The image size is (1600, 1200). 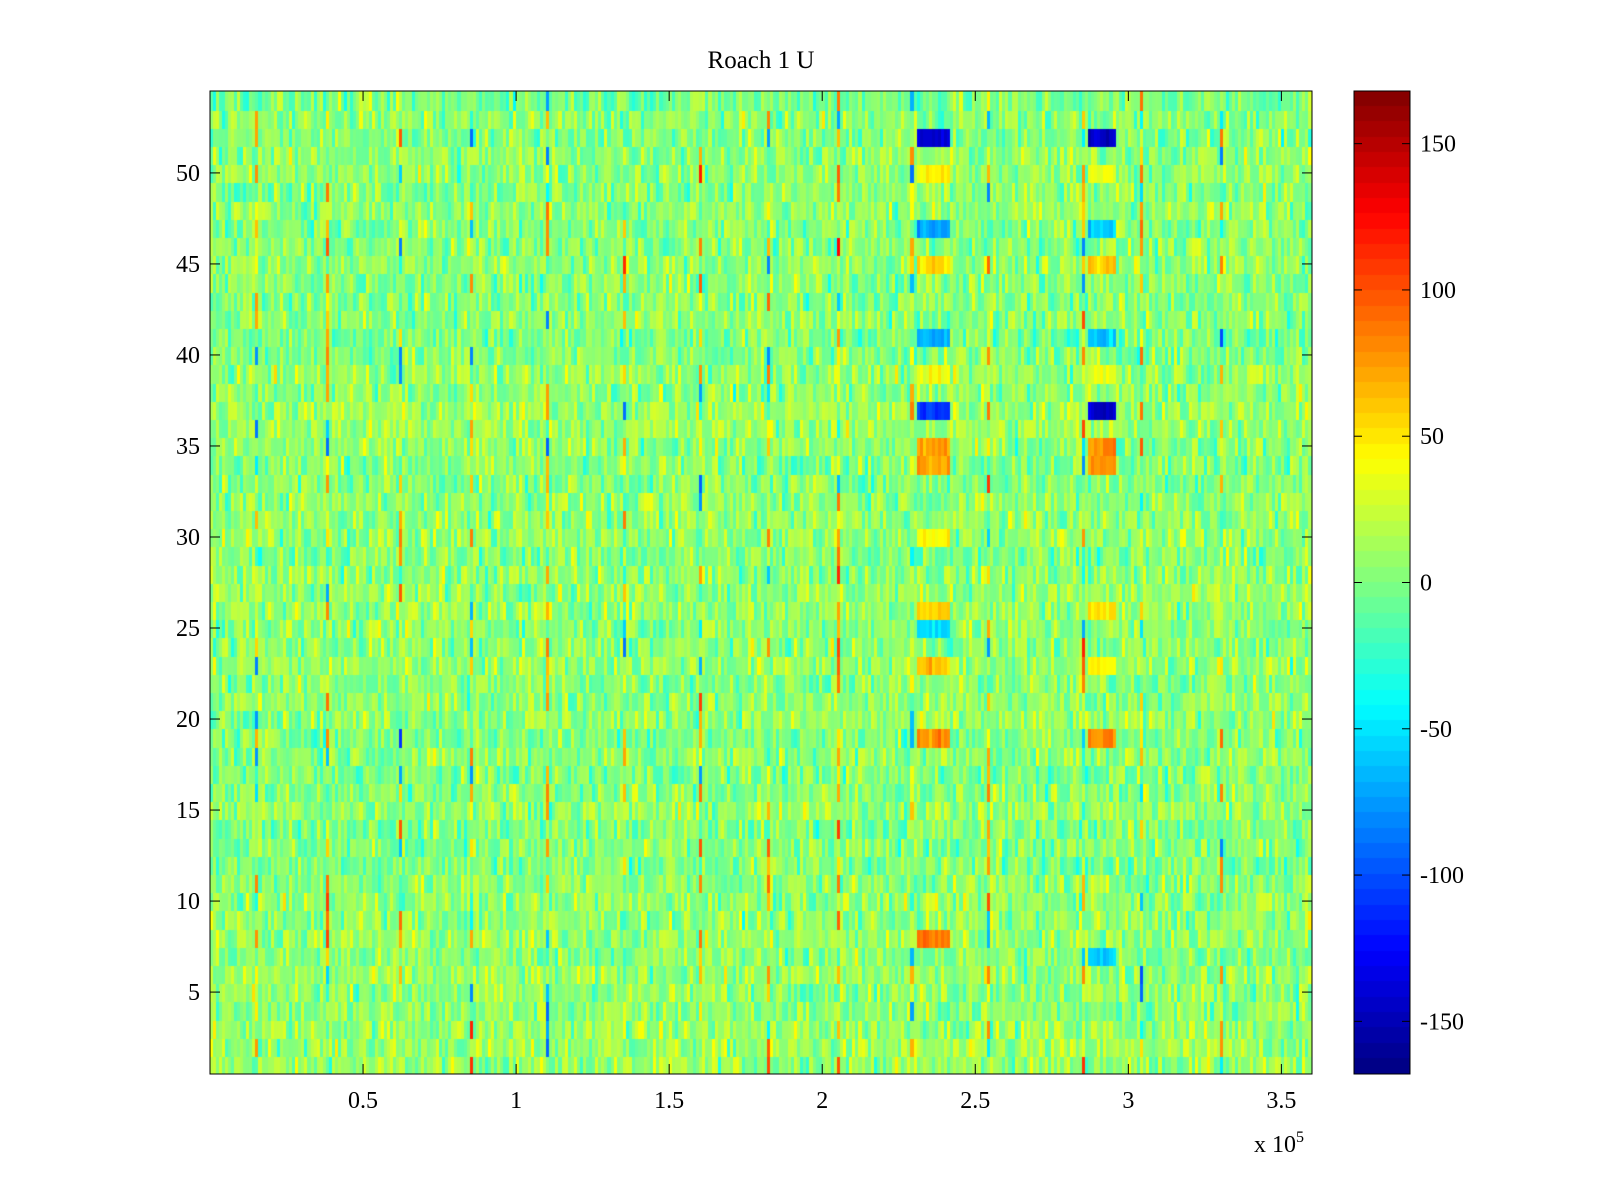 I want to click on colorbar-tick-label: -100, so click(x=1442, y=876).